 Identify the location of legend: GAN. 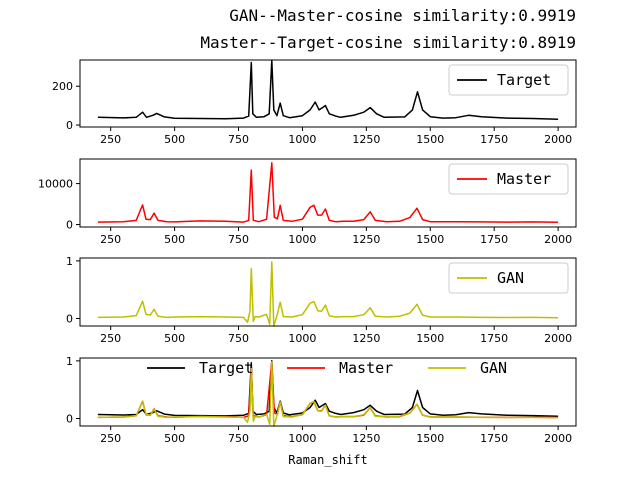
(508, 278).